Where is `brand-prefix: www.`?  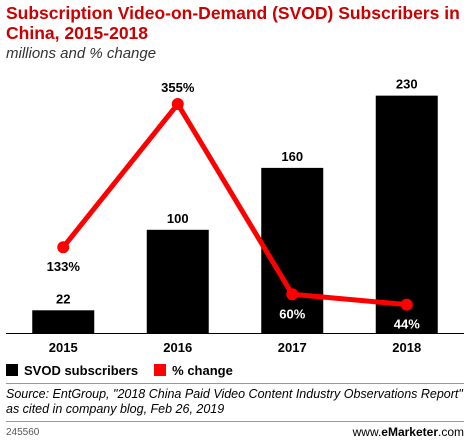
brand-prefix: www. is located at coordinates (367, 432).